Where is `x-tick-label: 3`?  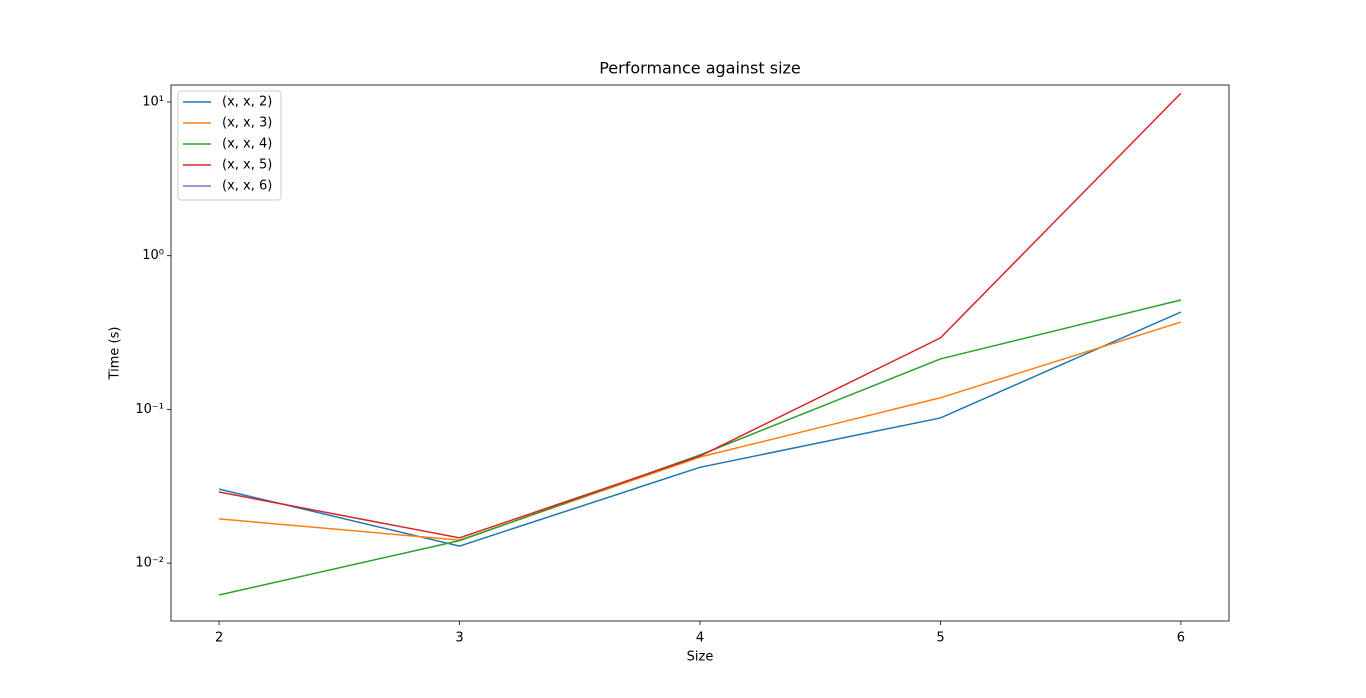
x-tick-label: 3 is located at coordinates (459, 638).